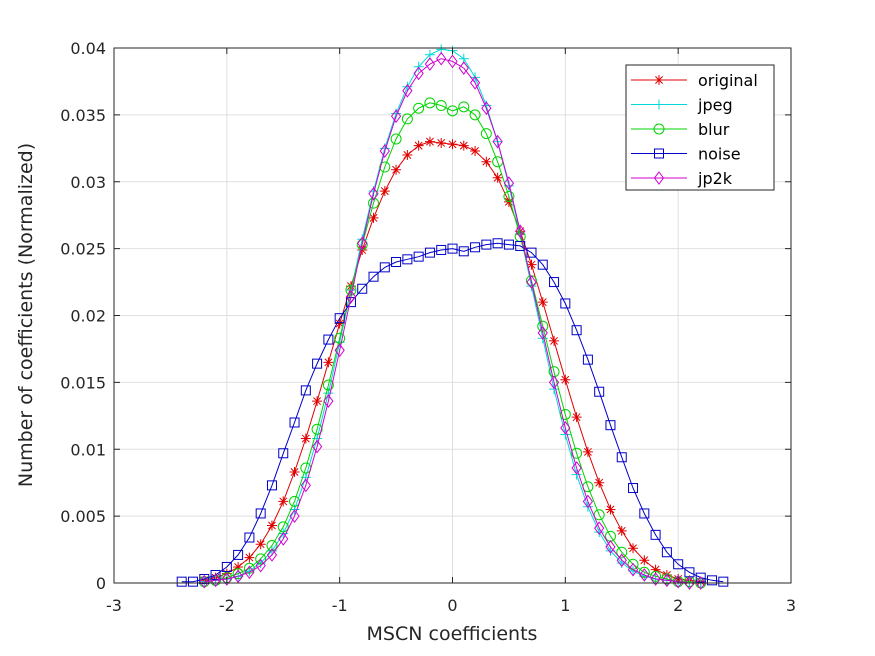 The image size is (875, 656). Describe the element at coordinates (88, 182) in the screenshot. I see `y-tick-label: 0.03` at that location.